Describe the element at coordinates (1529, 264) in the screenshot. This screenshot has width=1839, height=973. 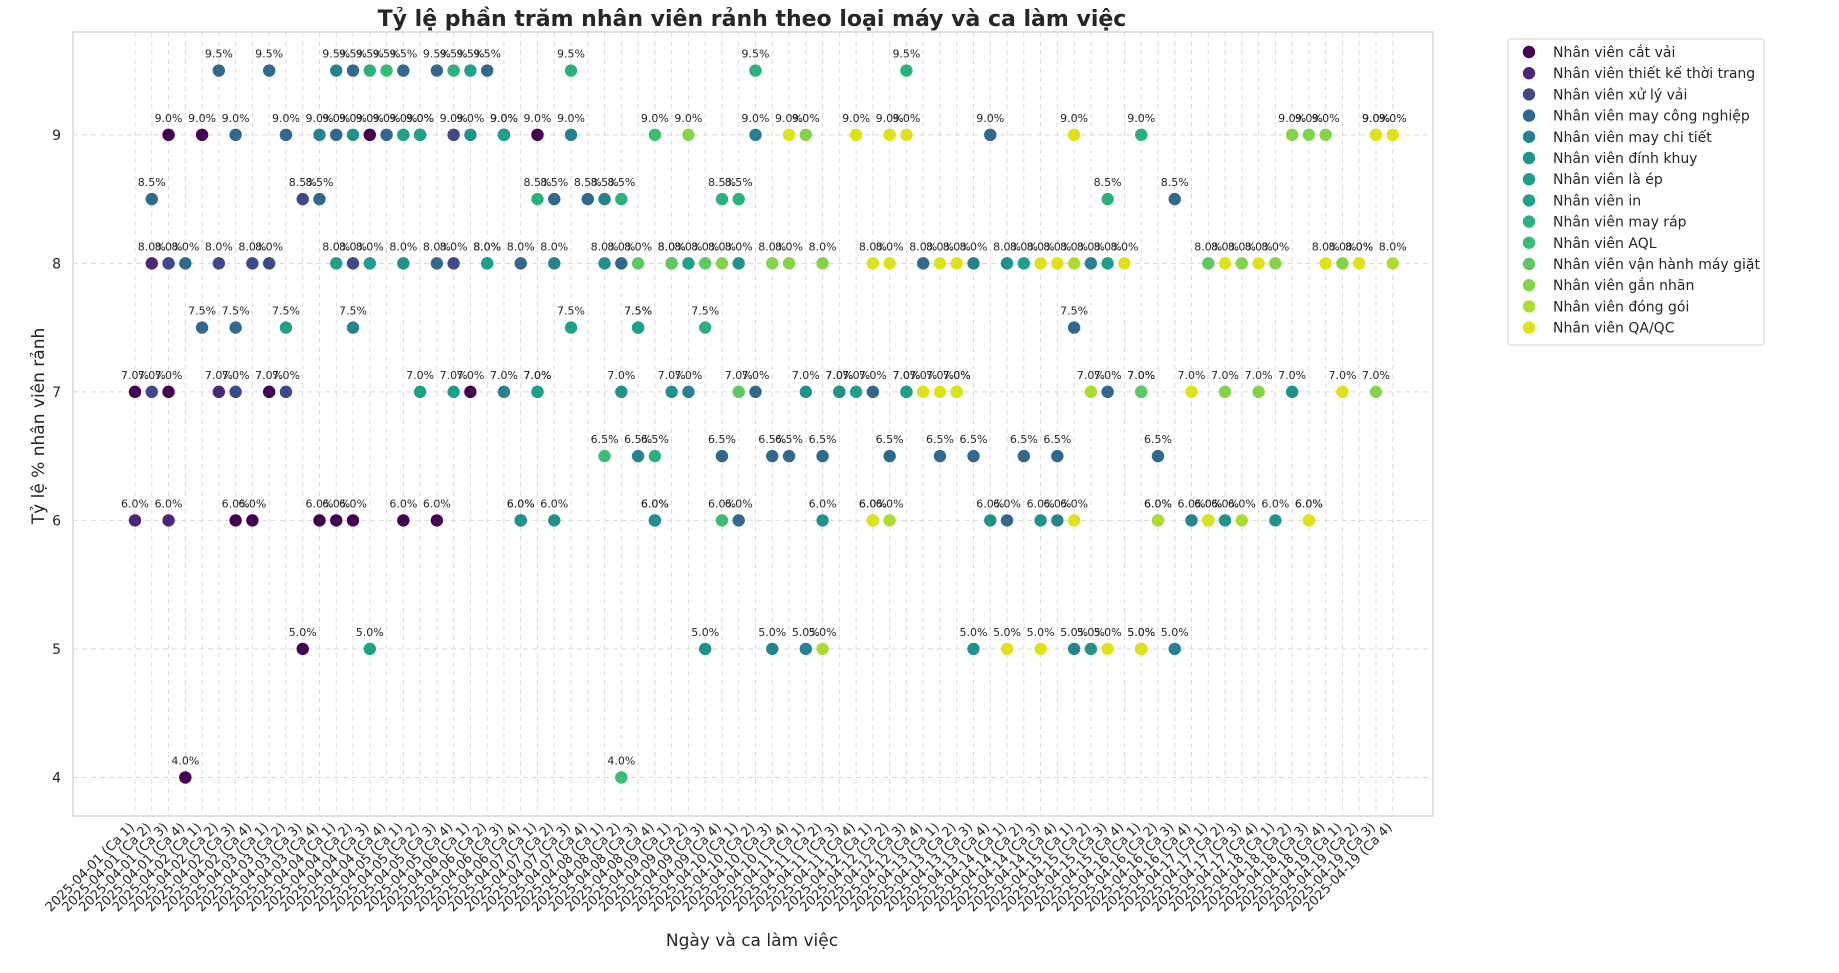
I see `legend-marker` at that location.